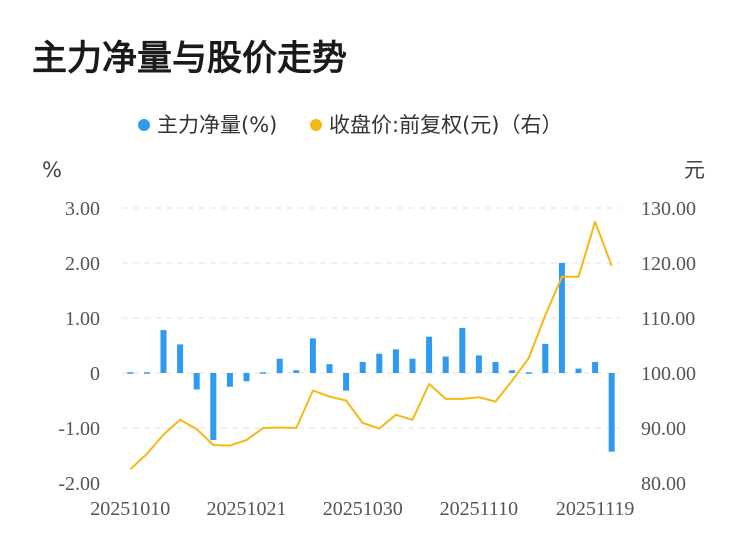  Describe the element at coordinates (130, 509) in the screenshot. I see `x-tick-label: 20251010` at that location.